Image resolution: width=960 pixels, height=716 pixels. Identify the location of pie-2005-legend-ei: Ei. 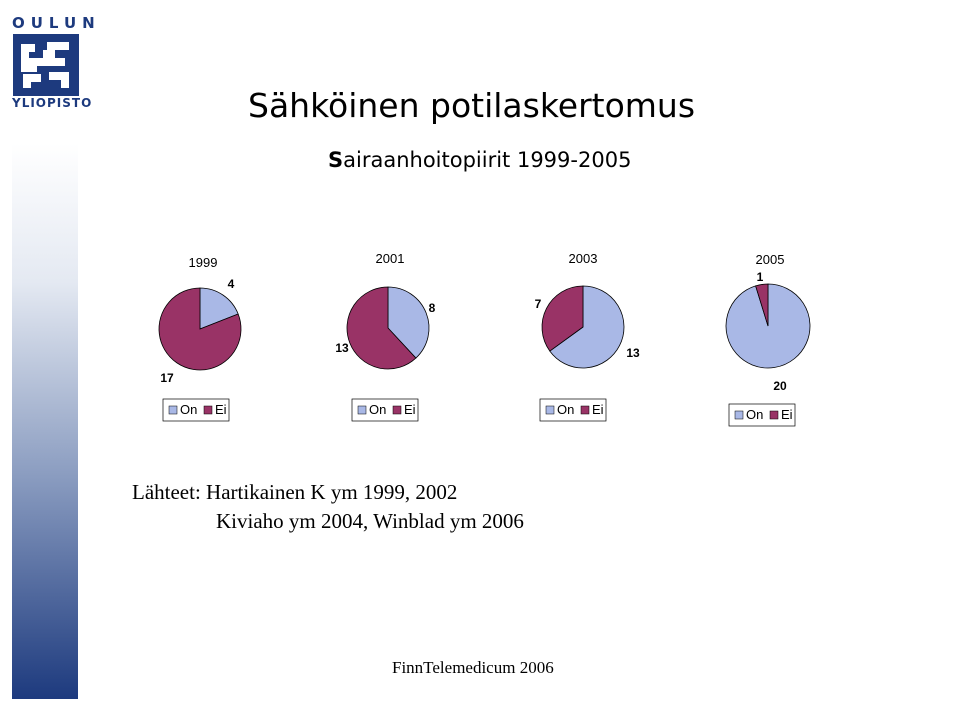
(787, 414).